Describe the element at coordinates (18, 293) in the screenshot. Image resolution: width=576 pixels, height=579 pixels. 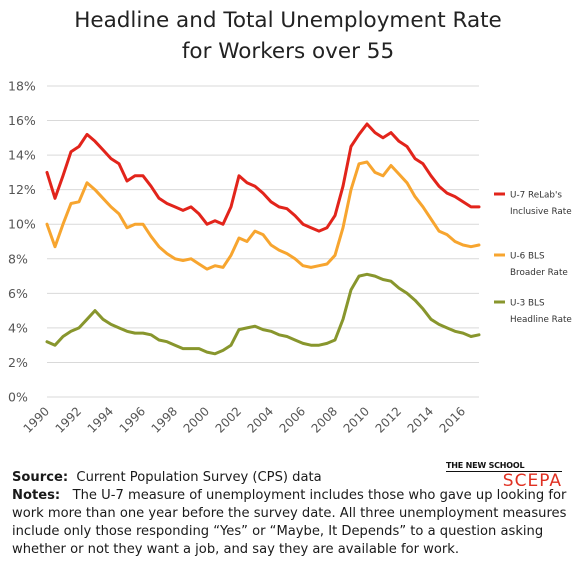
I see `y-tick-label: 6%` at that location.